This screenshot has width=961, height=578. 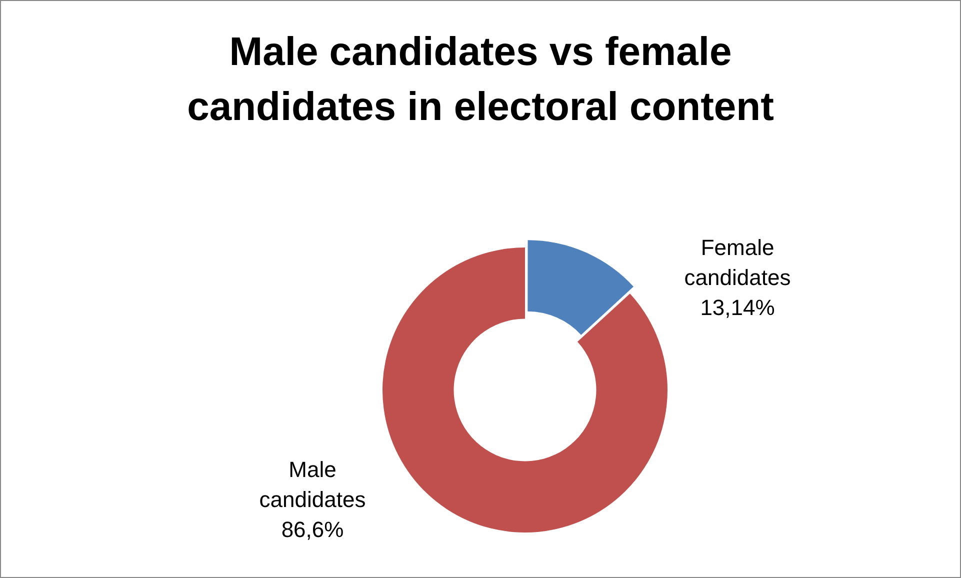 What do you see at coordinates (312, 484) in the screenshot?
I see `slice-label: Male candidates` at bounding box center [312, 484].